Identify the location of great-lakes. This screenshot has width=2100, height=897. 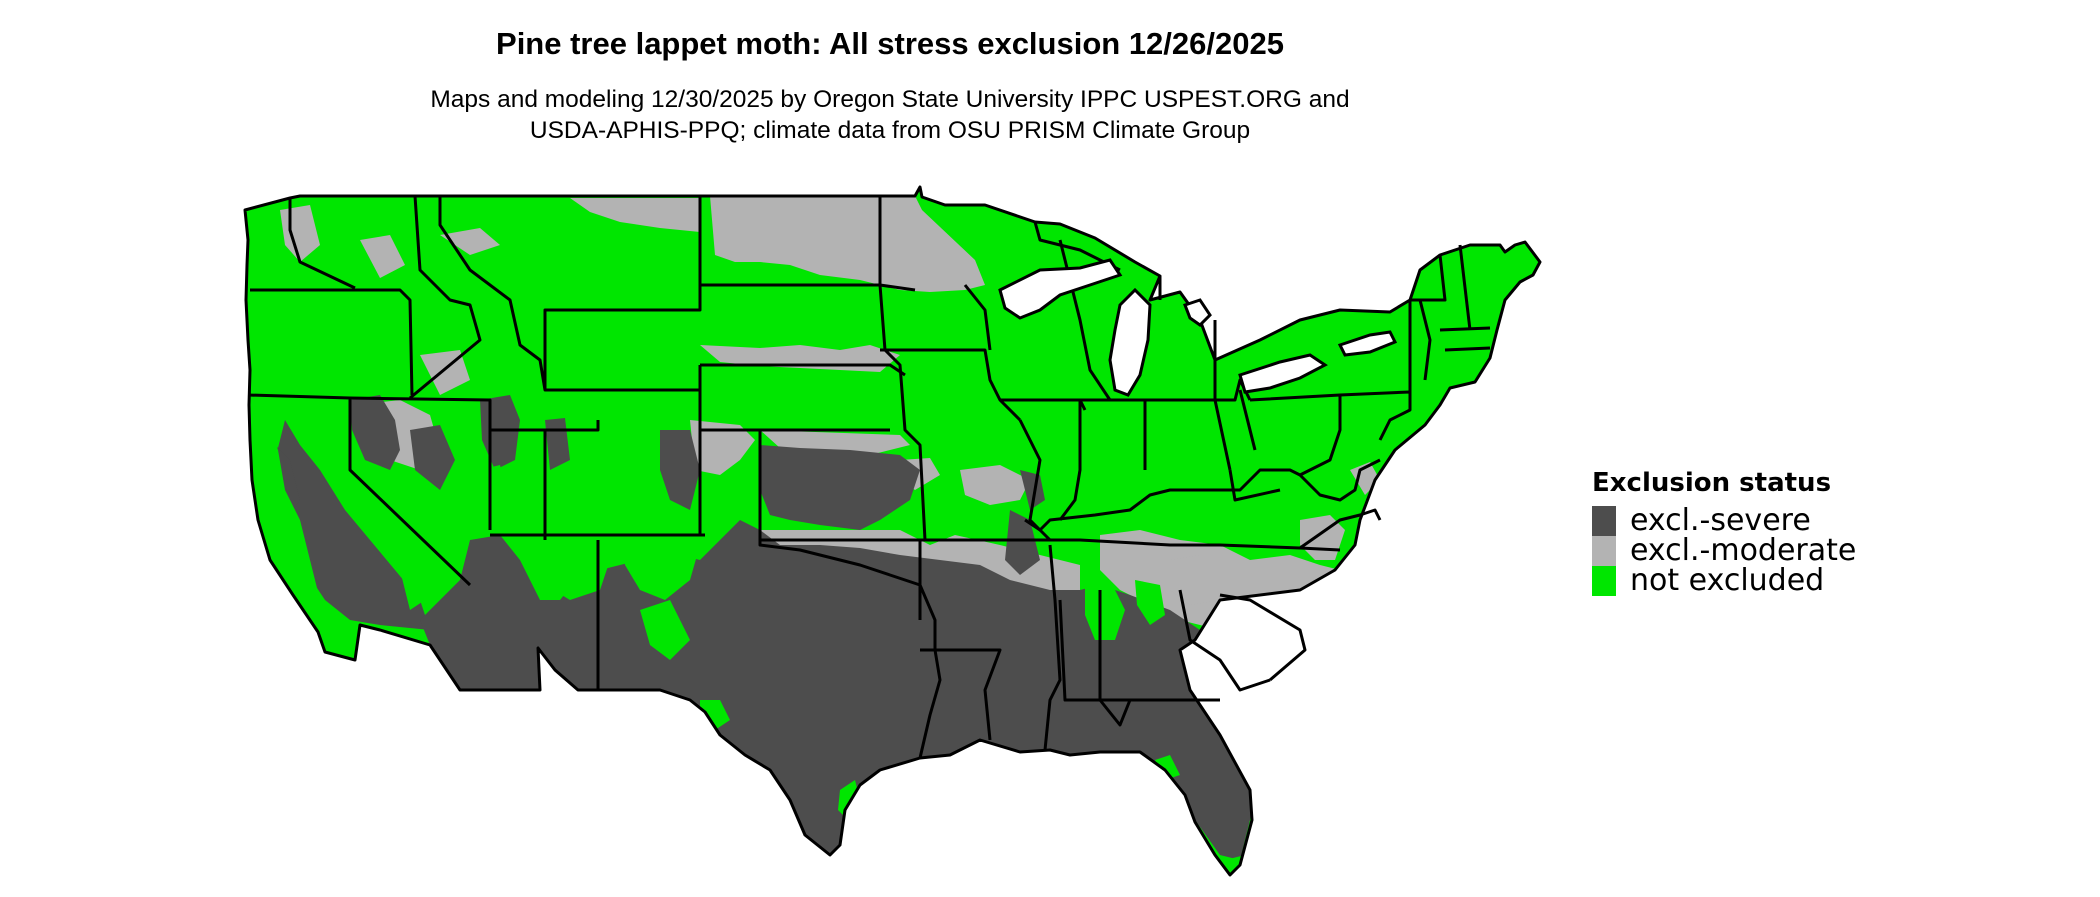
(1198, 327).